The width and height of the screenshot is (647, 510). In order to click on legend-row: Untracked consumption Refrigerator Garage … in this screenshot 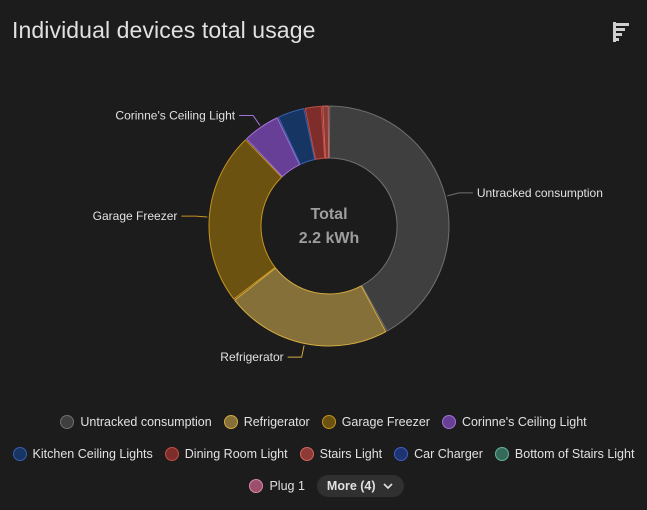, I will do `click(323, 422)`.